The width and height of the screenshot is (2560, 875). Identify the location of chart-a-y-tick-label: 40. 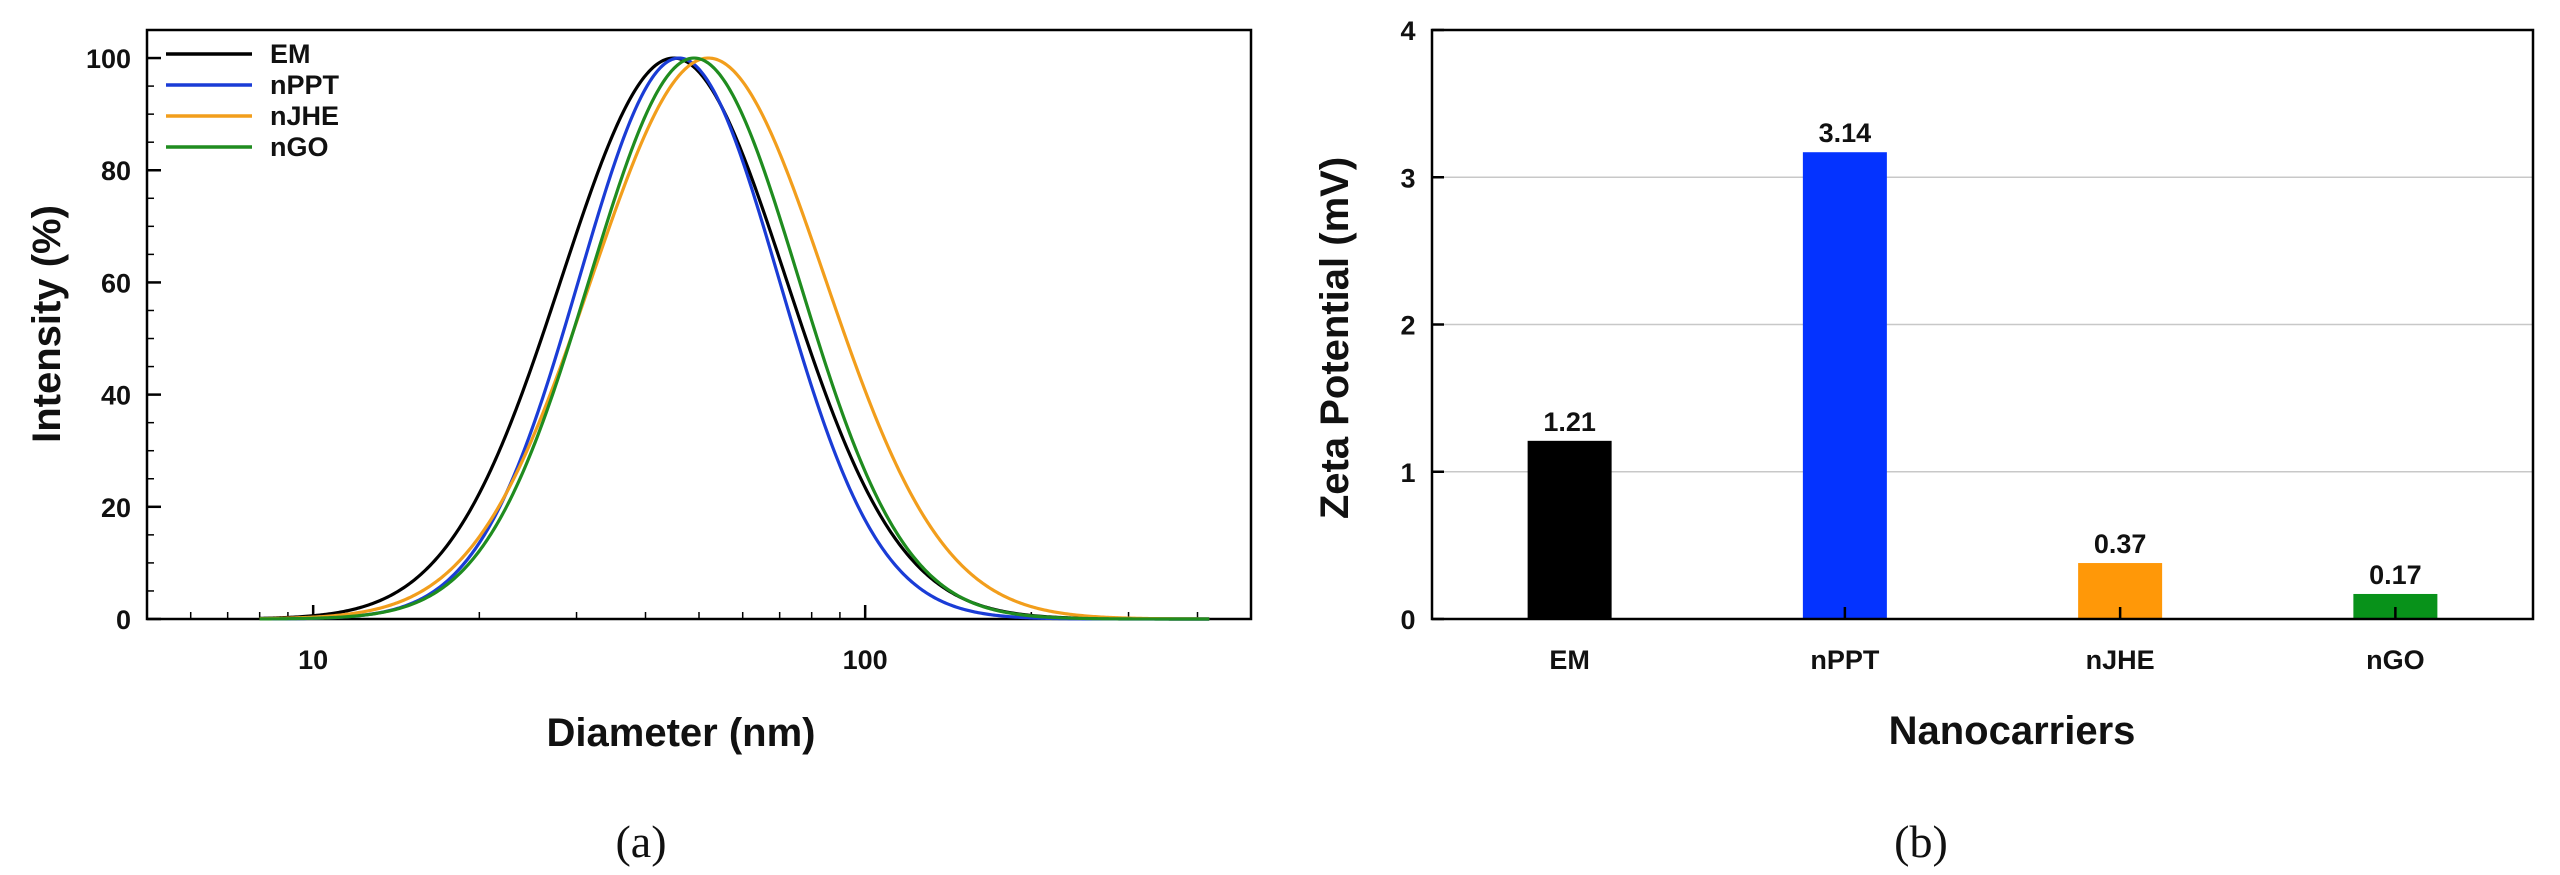
(116, 396).